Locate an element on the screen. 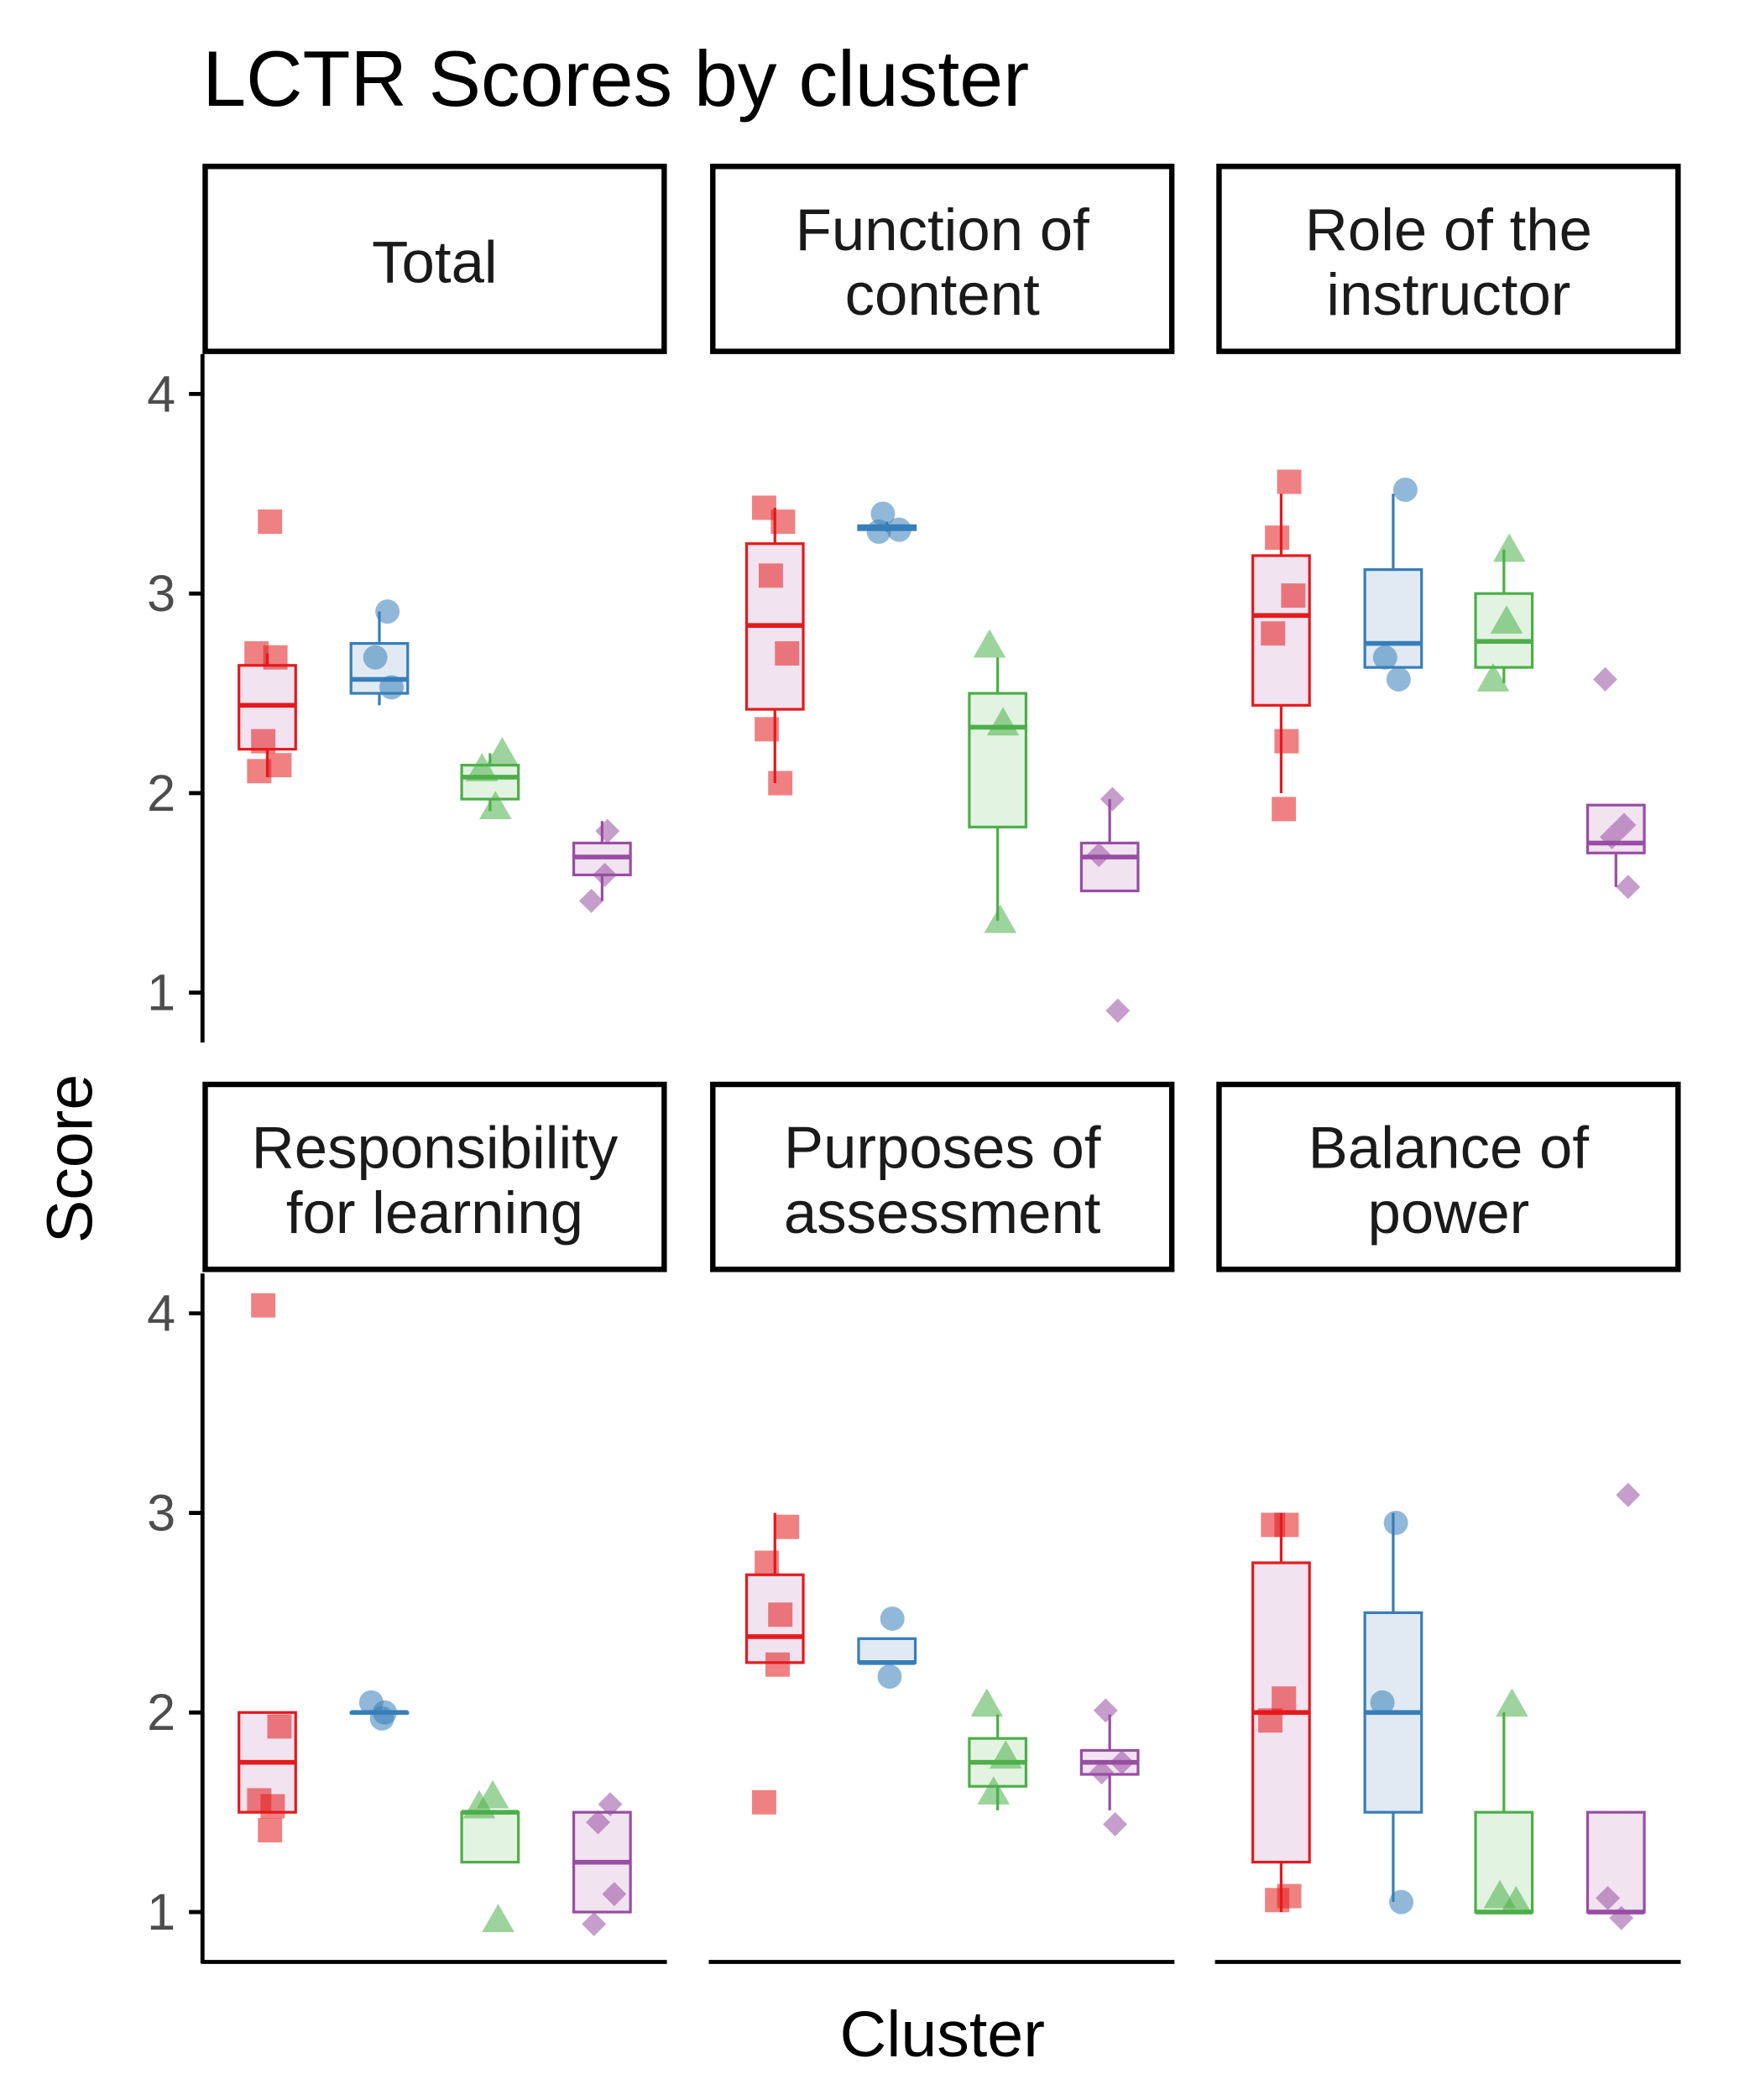 This screenshot has height=2100, width=1755. facet-label: Balance of is located at coordinates (1449, 1148).